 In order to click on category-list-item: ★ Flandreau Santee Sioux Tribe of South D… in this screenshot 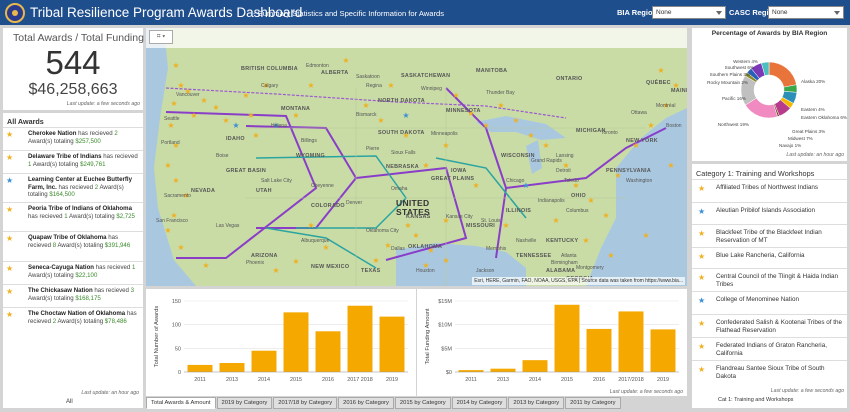, I will do `click(769, 371)`.